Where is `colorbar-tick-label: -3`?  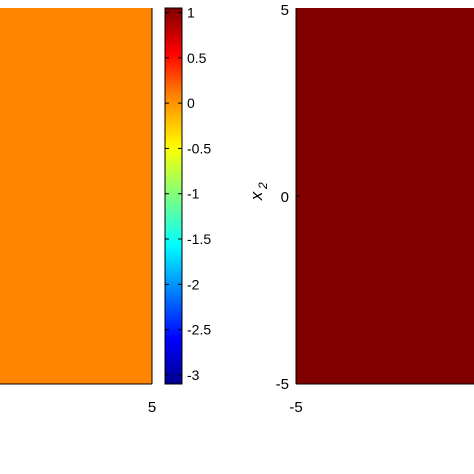
colorbar-tick-label: -3 is located at coordinates (193, 375).